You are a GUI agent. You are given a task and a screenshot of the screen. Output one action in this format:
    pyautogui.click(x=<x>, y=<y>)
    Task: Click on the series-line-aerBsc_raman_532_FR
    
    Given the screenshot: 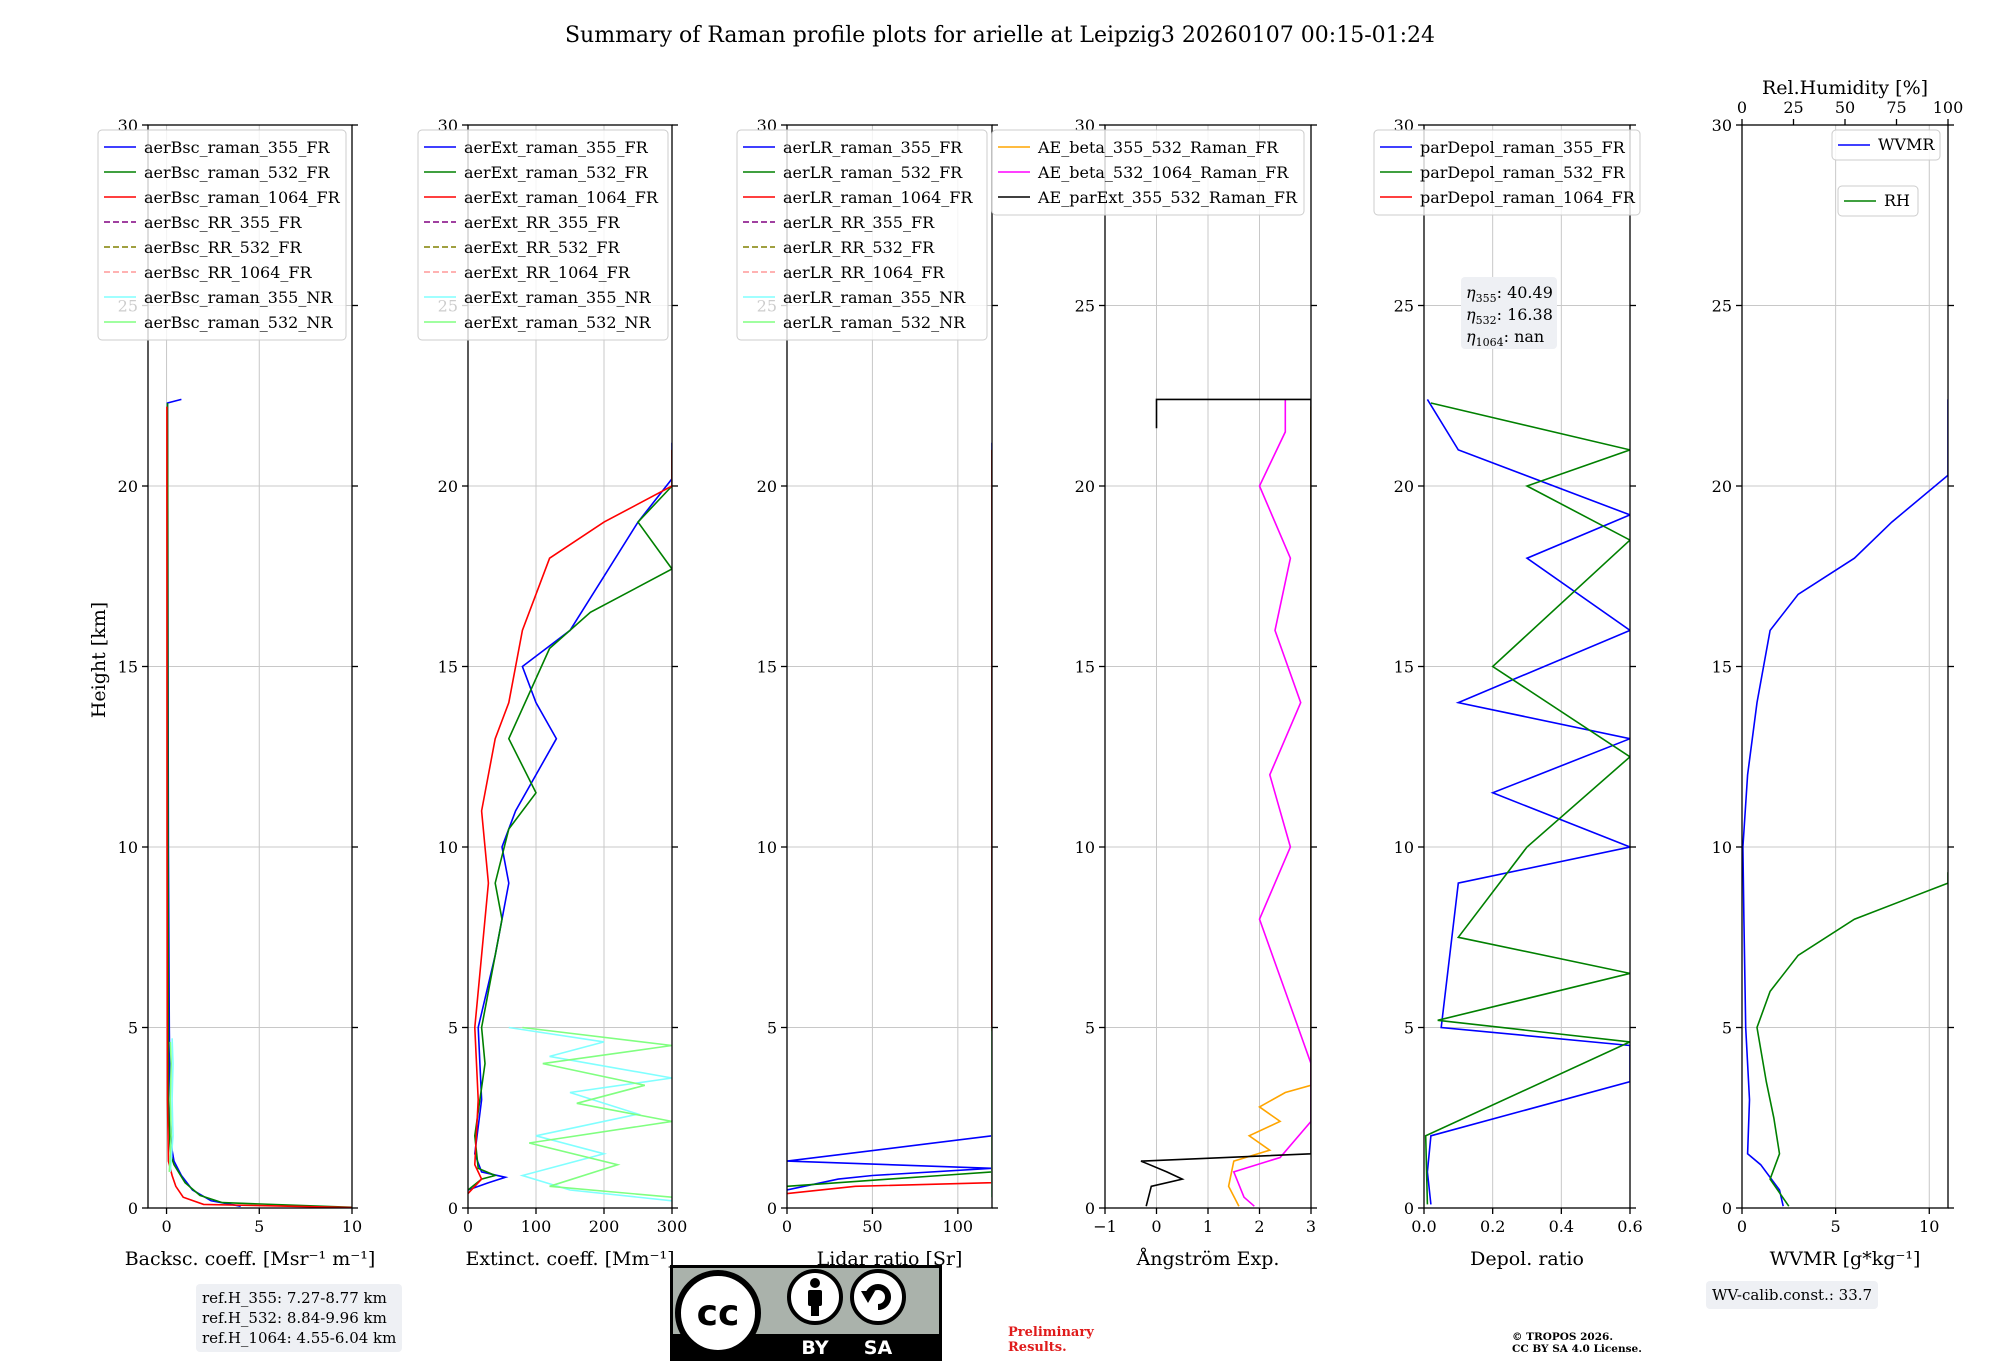 What is the action you would take?
    pyautogui.click(x=259, y=805)
    